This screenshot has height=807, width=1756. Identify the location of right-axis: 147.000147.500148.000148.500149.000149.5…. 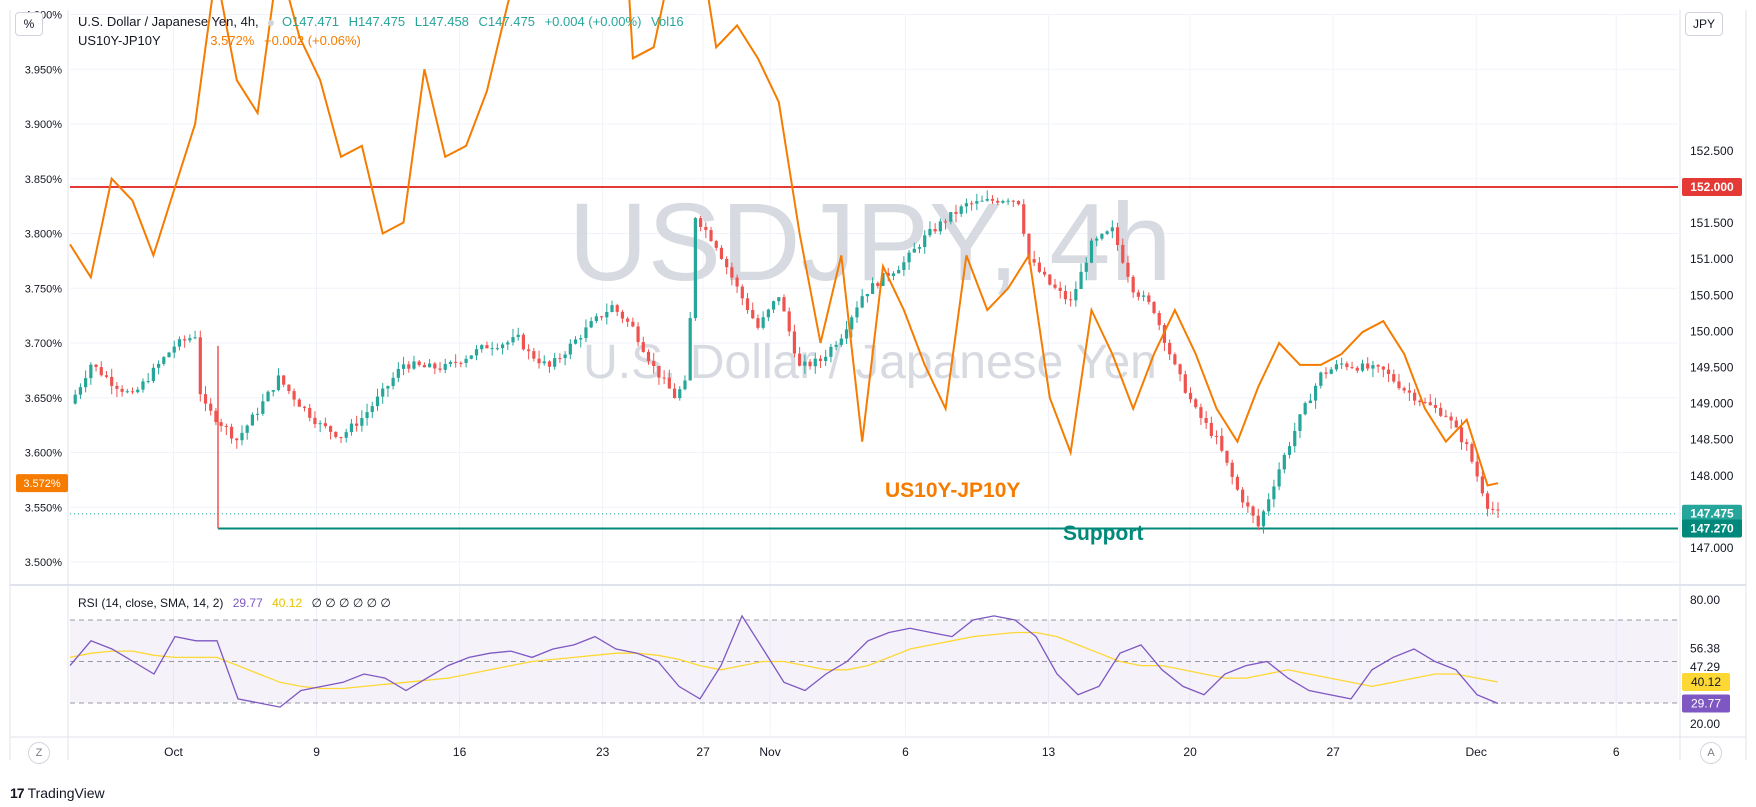
(1712, 349).